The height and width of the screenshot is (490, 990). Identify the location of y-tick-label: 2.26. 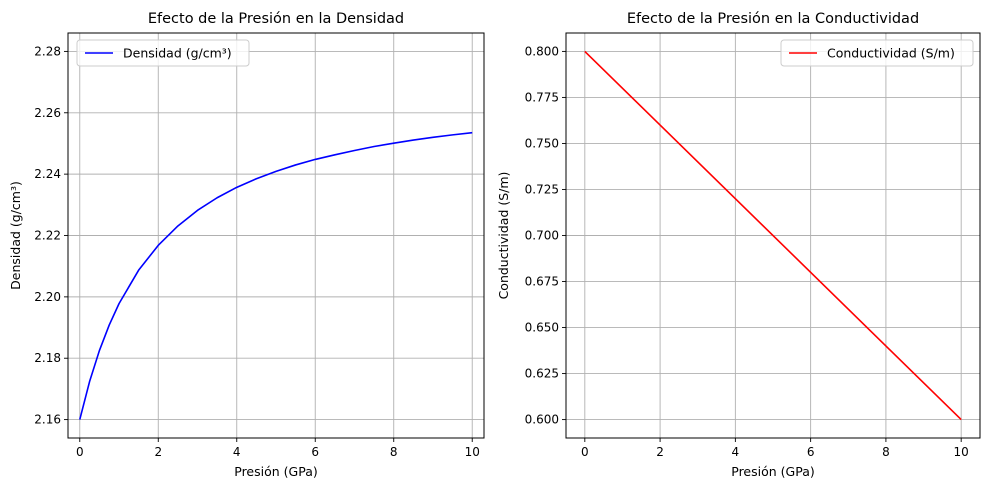
(47, 113).